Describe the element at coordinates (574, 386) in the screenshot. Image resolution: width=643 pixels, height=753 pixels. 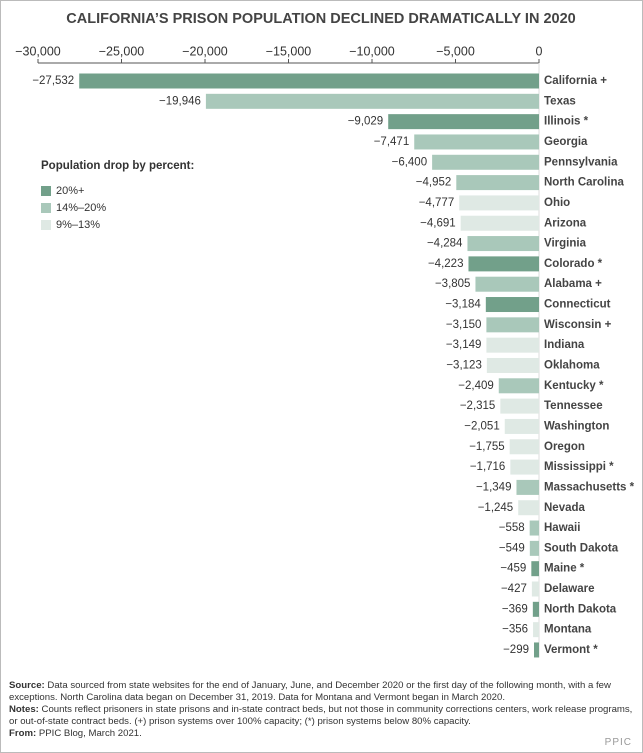
I see `category-label: Kentucky *` at that location.